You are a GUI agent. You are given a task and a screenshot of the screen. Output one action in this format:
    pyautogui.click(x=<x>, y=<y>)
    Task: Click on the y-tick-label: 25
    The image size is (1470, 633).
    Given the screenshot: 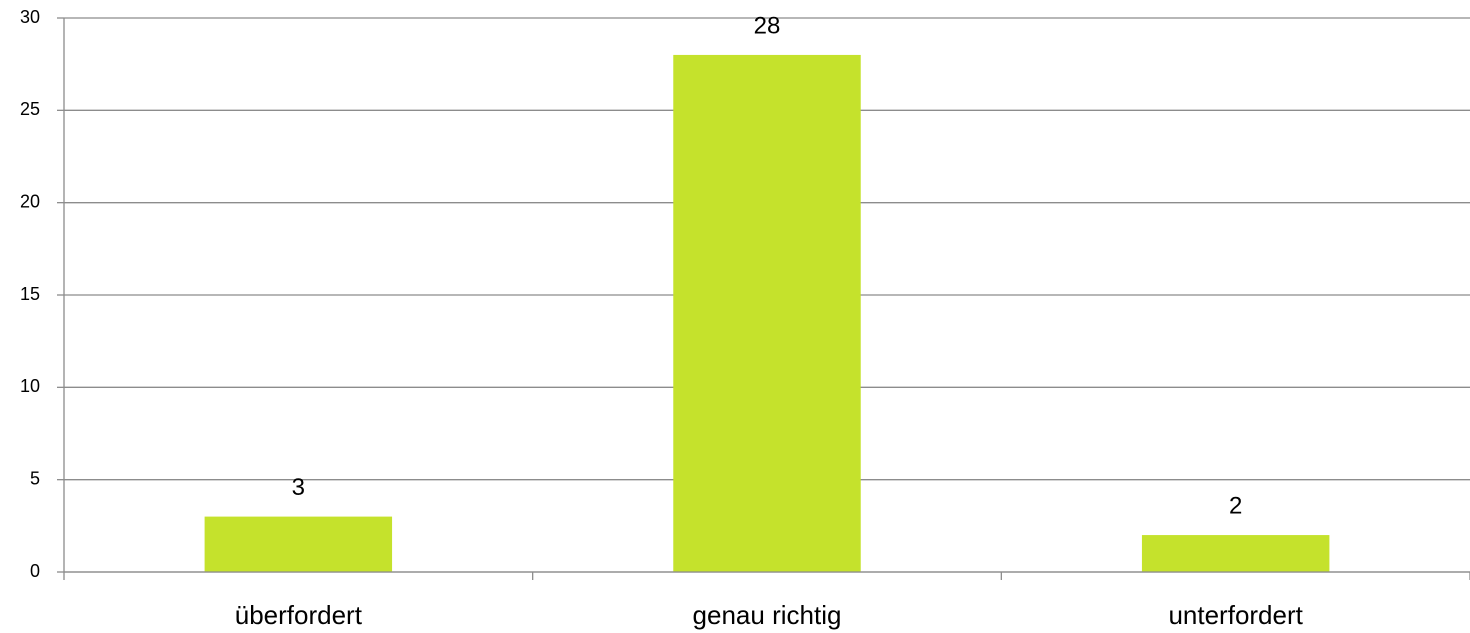 What is the action you would take?
    pyautogui.click(x=30, y=109)
    